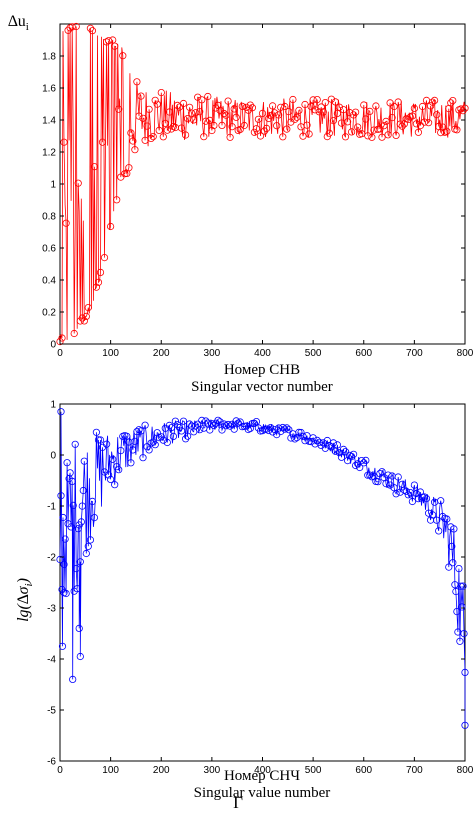 The width and height of the screenshot is (475, 814). What do you see at coordinates (25, 600) in the screenshot?
I see `y-axis-label-2: lg(∆σi)` at bounding box center [25, 600].